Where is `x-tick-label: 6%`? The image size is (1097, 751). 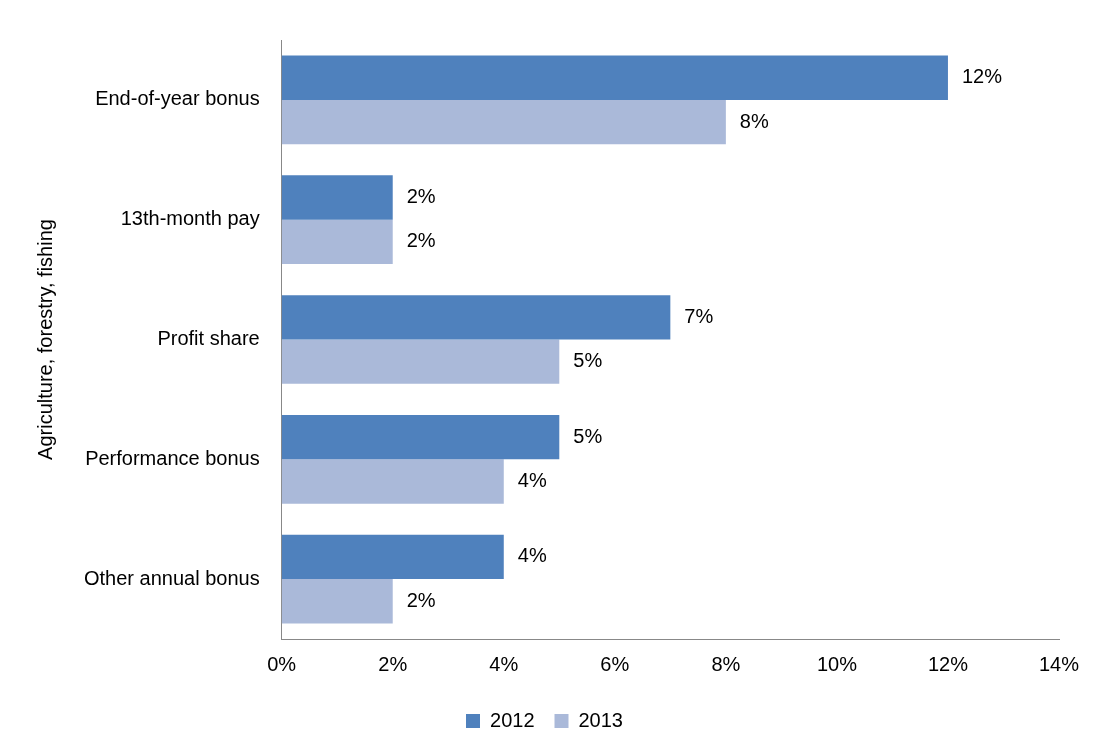 x-tick-label: 6% is located at coordinates (615, 663).